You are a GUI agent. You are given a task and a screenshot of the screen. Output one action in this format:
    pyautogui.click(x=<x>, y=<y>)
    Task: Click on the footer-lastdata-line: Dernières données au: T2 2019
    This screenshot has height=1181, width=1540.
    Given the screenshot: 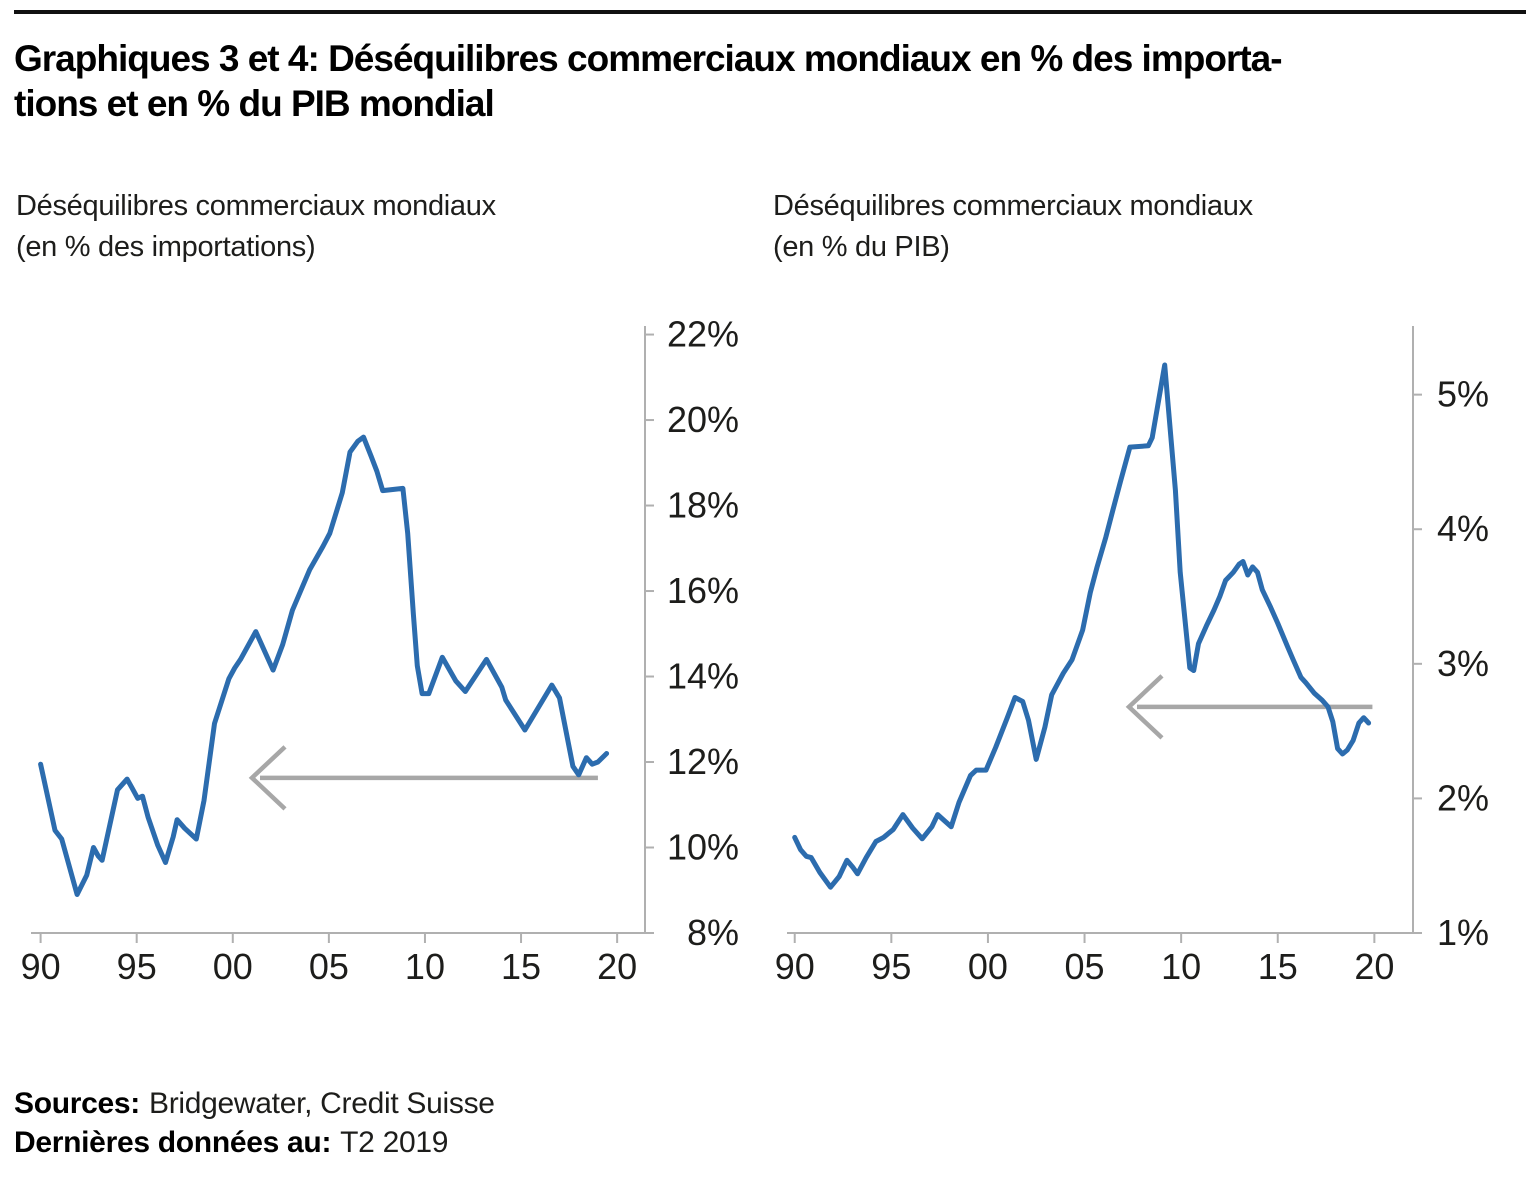 What is the action you would take?
    pyautogui.click(x=514, y=1142)
    